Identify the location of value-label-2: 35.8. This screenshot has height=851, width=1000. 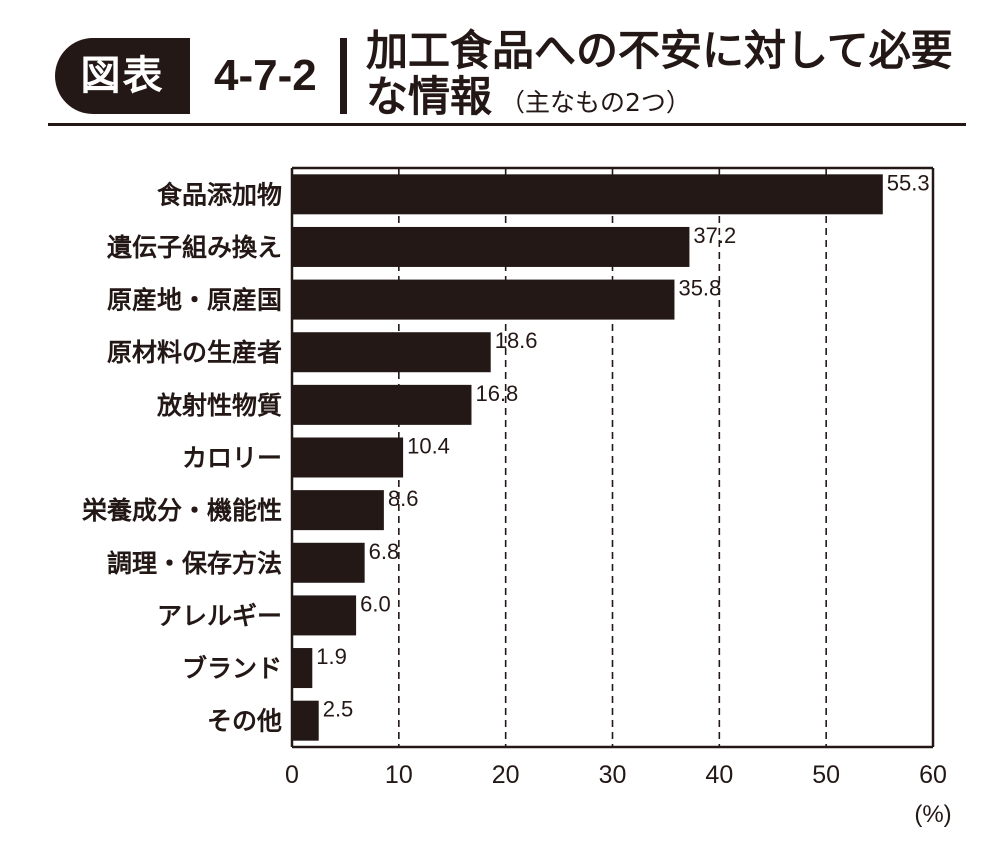
(699, 288).